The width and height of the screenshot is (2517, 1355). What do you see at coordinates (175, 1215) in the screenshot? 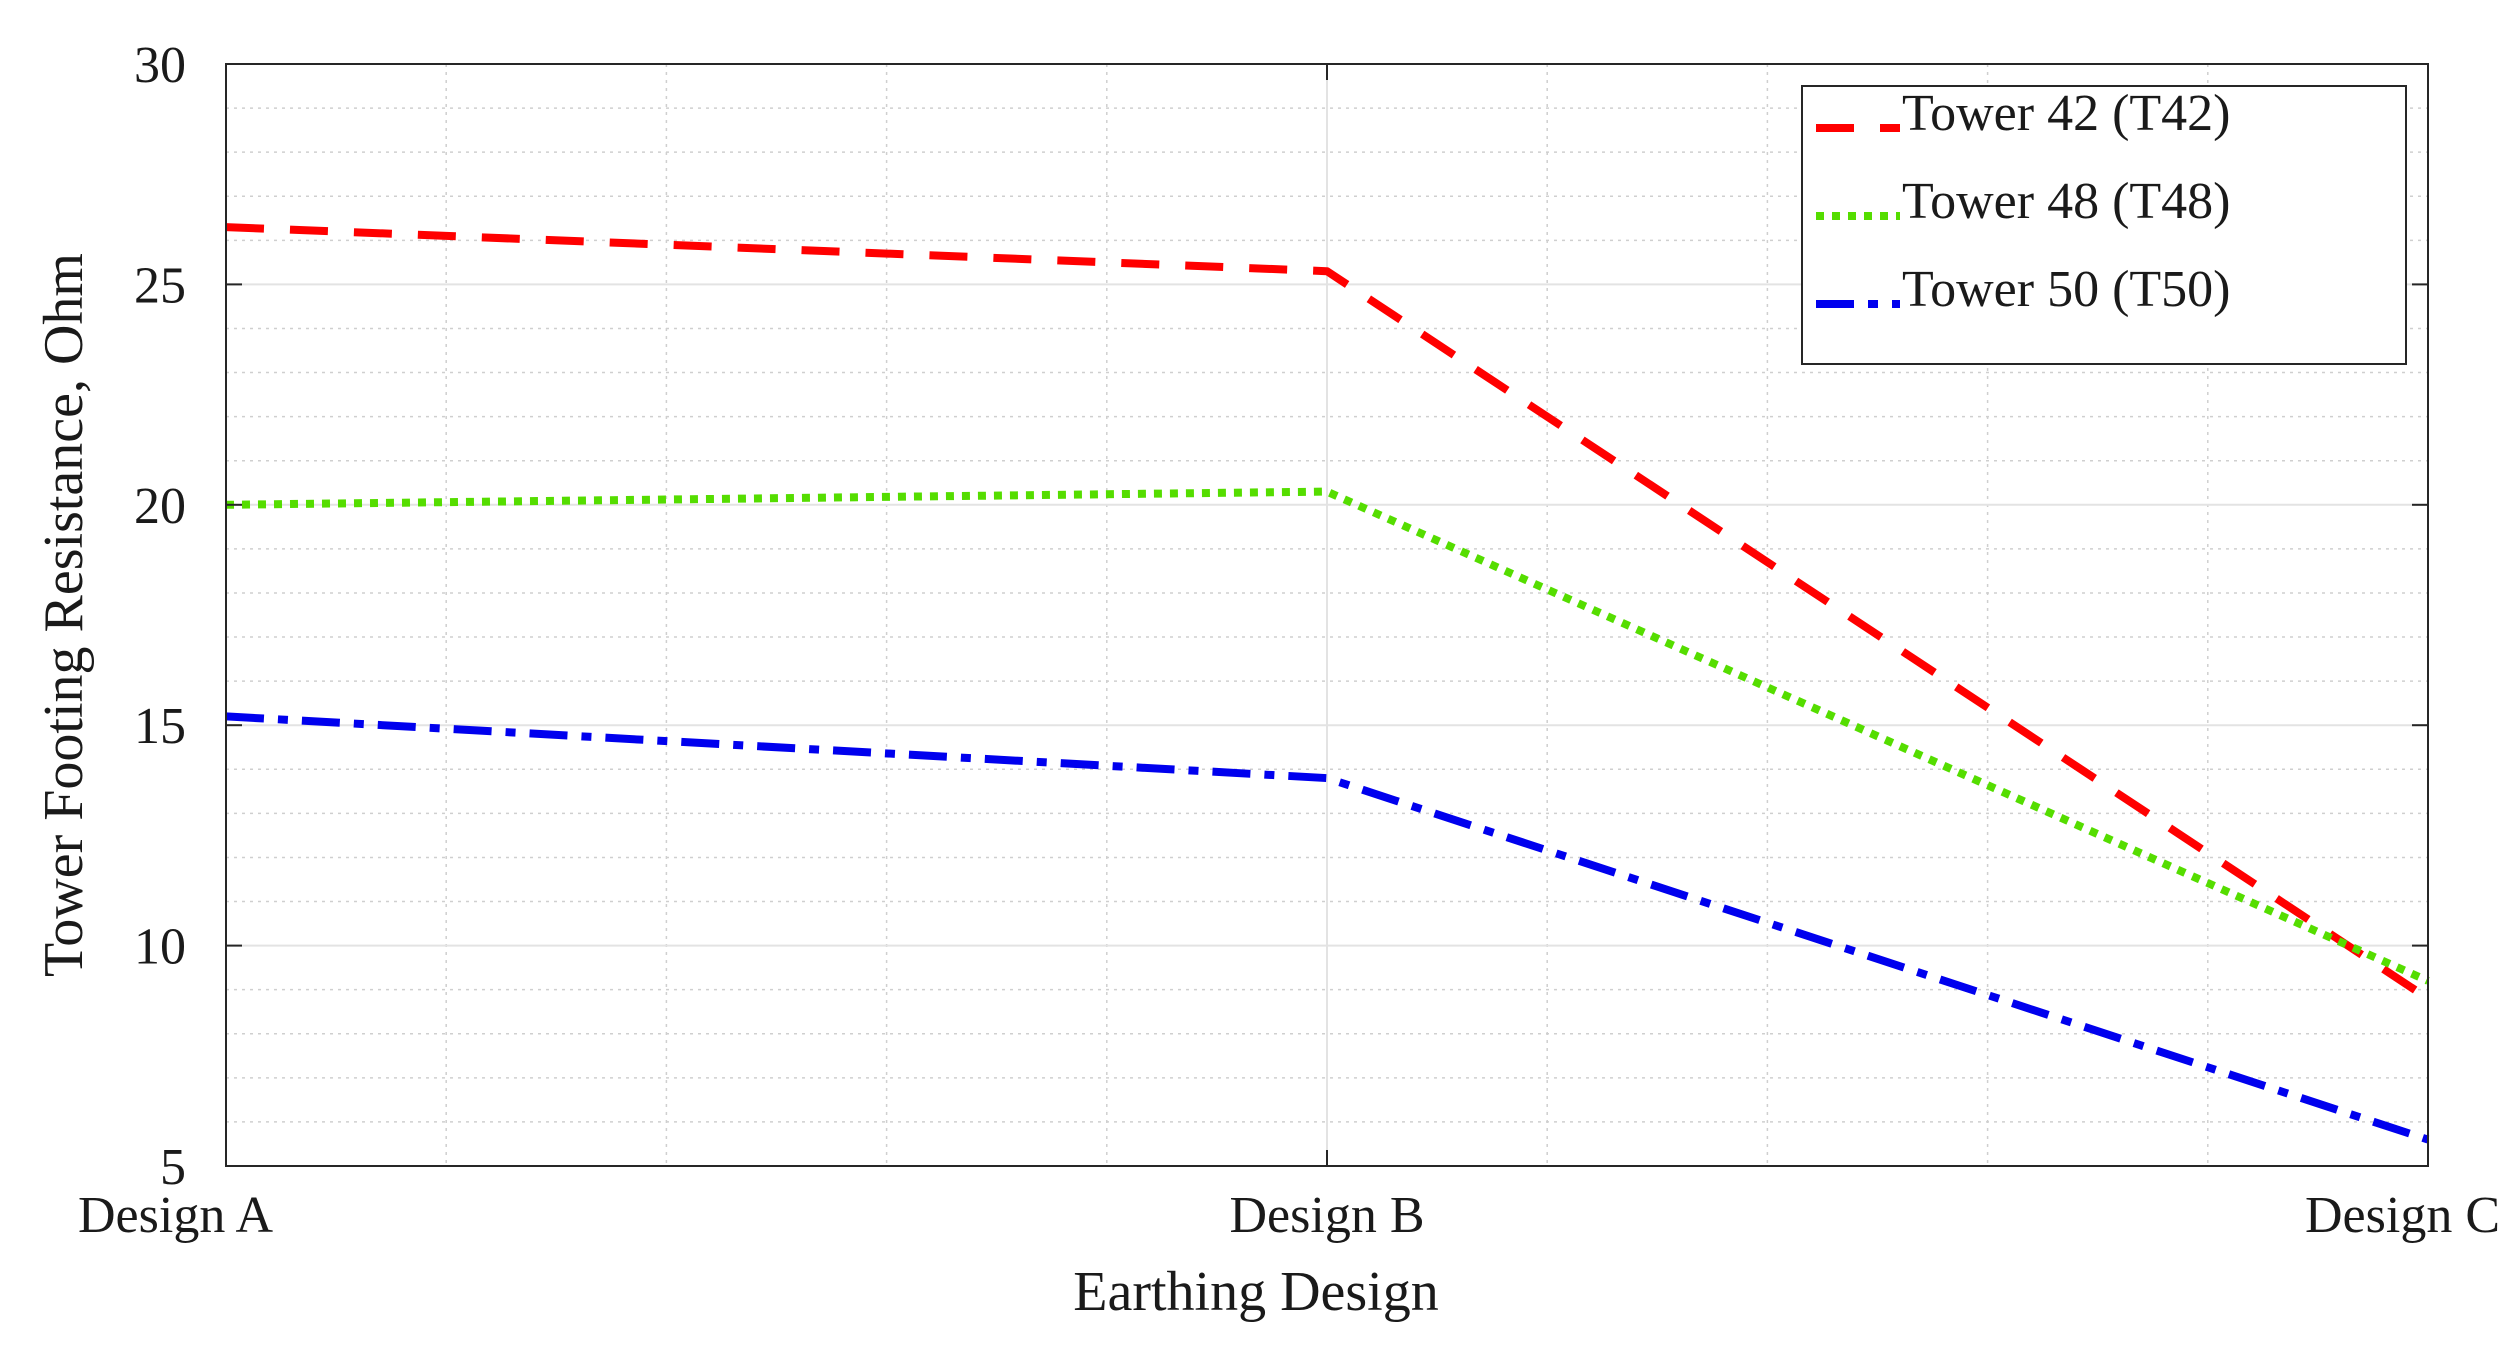
I see `x-tick-label: Design A` at bounding box center [175, 1215].